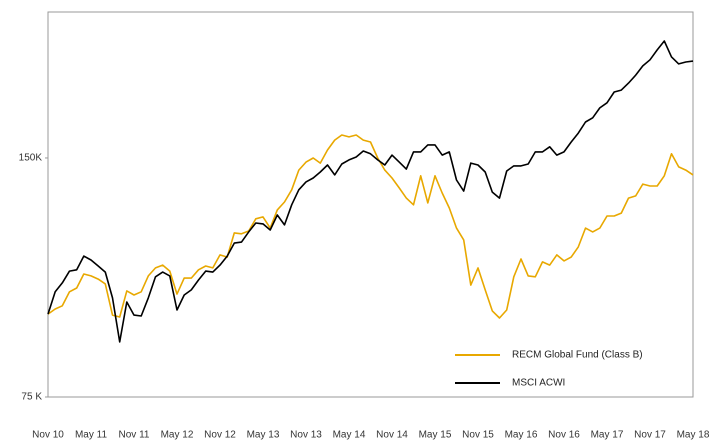 Image resolution: width=713 pixels, height=448 pixels. Describe the element at coordinates (349, 435) in the screenshot. I see `x-tick-label: May 14` at that location.